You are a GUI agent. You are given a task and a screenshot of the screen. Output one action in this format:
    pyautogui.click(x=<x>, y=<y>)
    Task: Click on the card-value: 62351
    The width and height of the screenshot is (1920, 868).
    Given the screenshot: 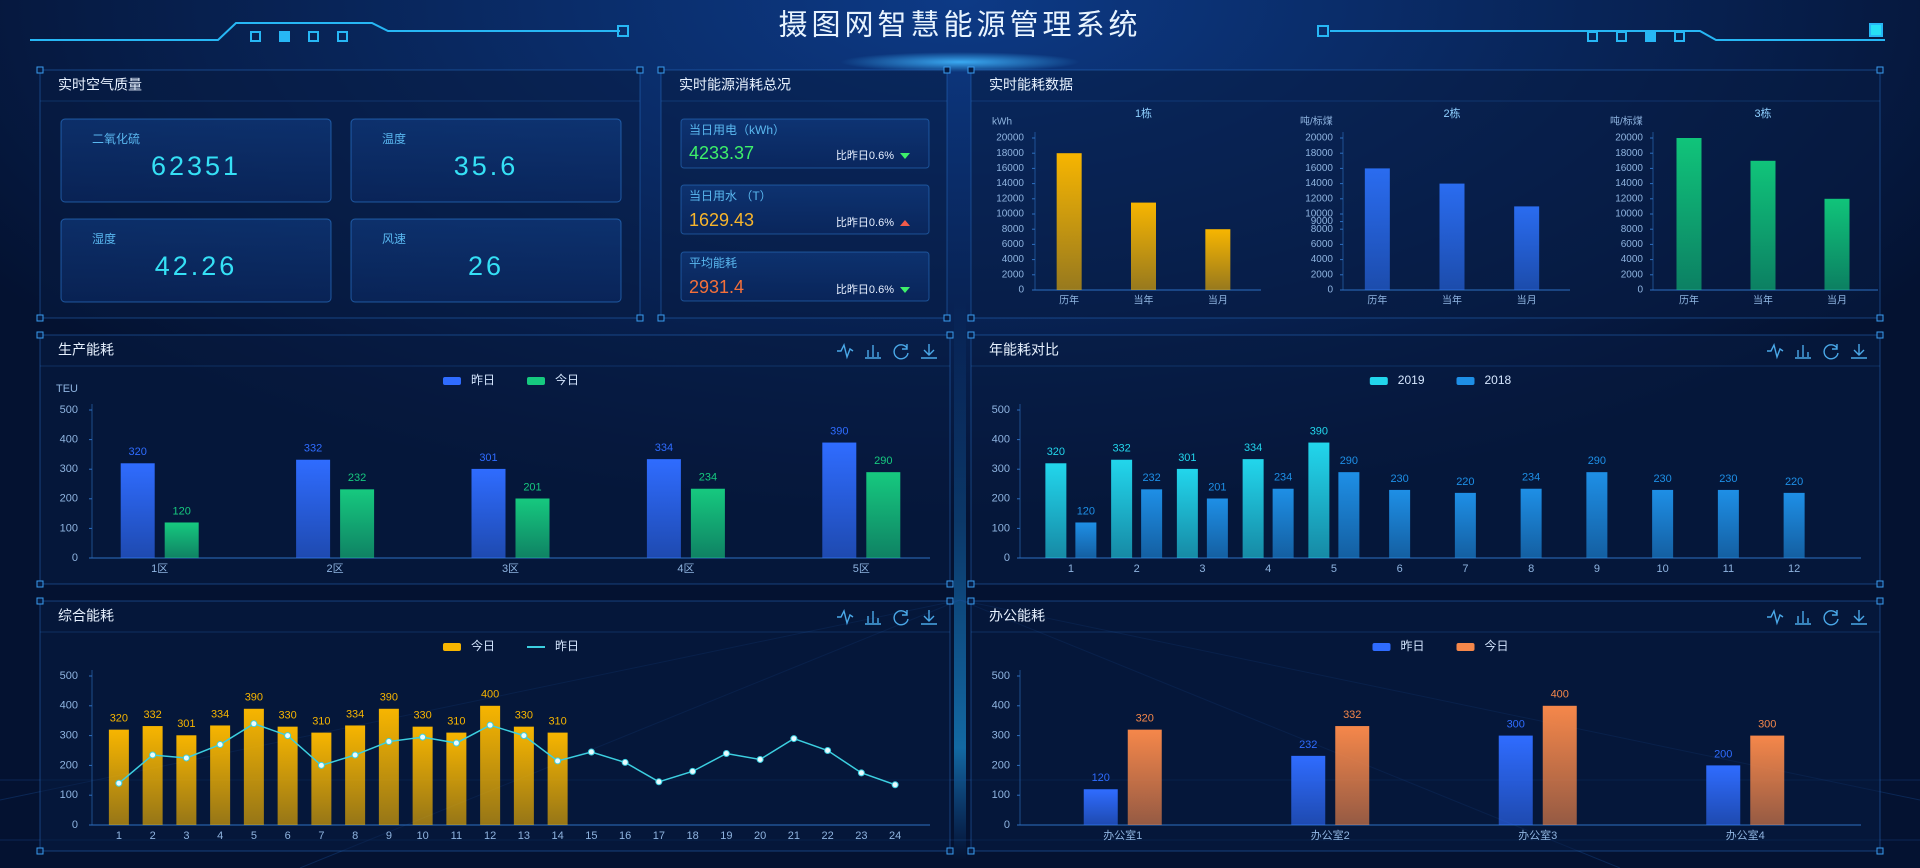 What is the action you would take?
    pyautogui.click(x=196, y=166)
    